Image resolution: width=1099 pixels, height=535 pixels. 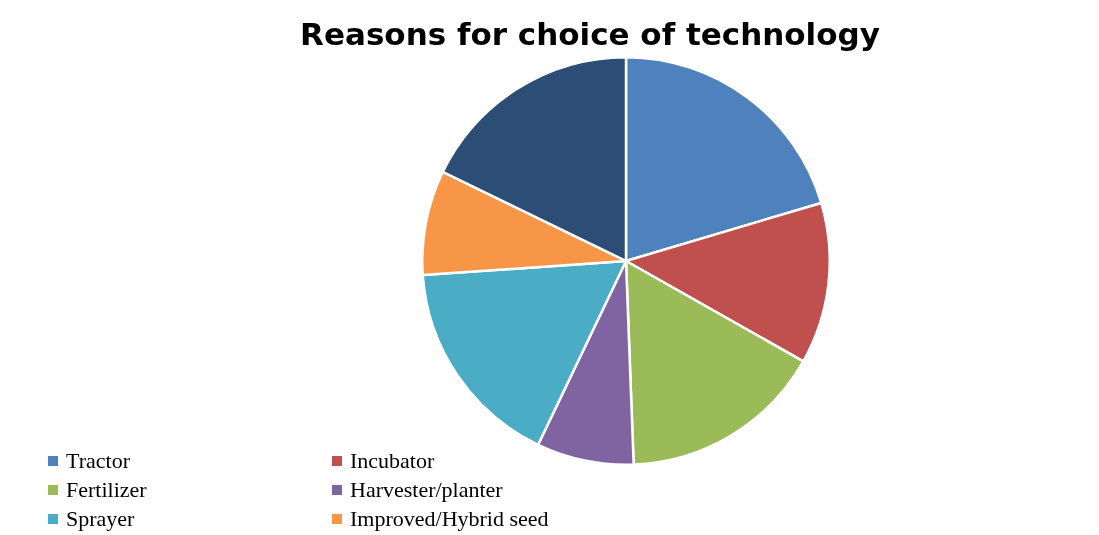 What do you see at coordinates (392, 461) in the screenshot?
I see `legend-label: Incubator` at bounding box center [392, 461].